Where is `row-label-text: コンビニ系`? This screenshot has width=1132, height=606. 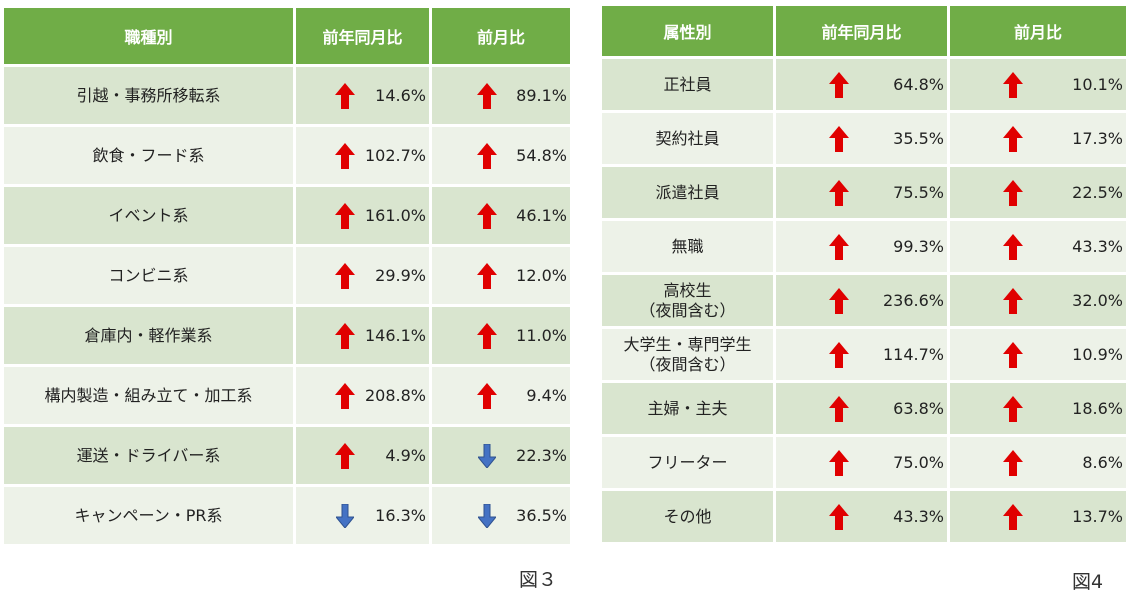
row-label-text: コンビニ系 is located at coordinates (148, 275).